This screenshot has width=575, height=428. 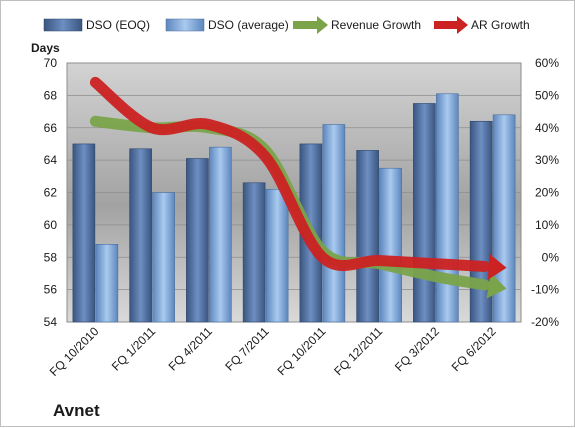 What do you see at coordinates (51, 63) in the screenshot?
I see `y-tick-label: 70` at bounding box center [51, 63].